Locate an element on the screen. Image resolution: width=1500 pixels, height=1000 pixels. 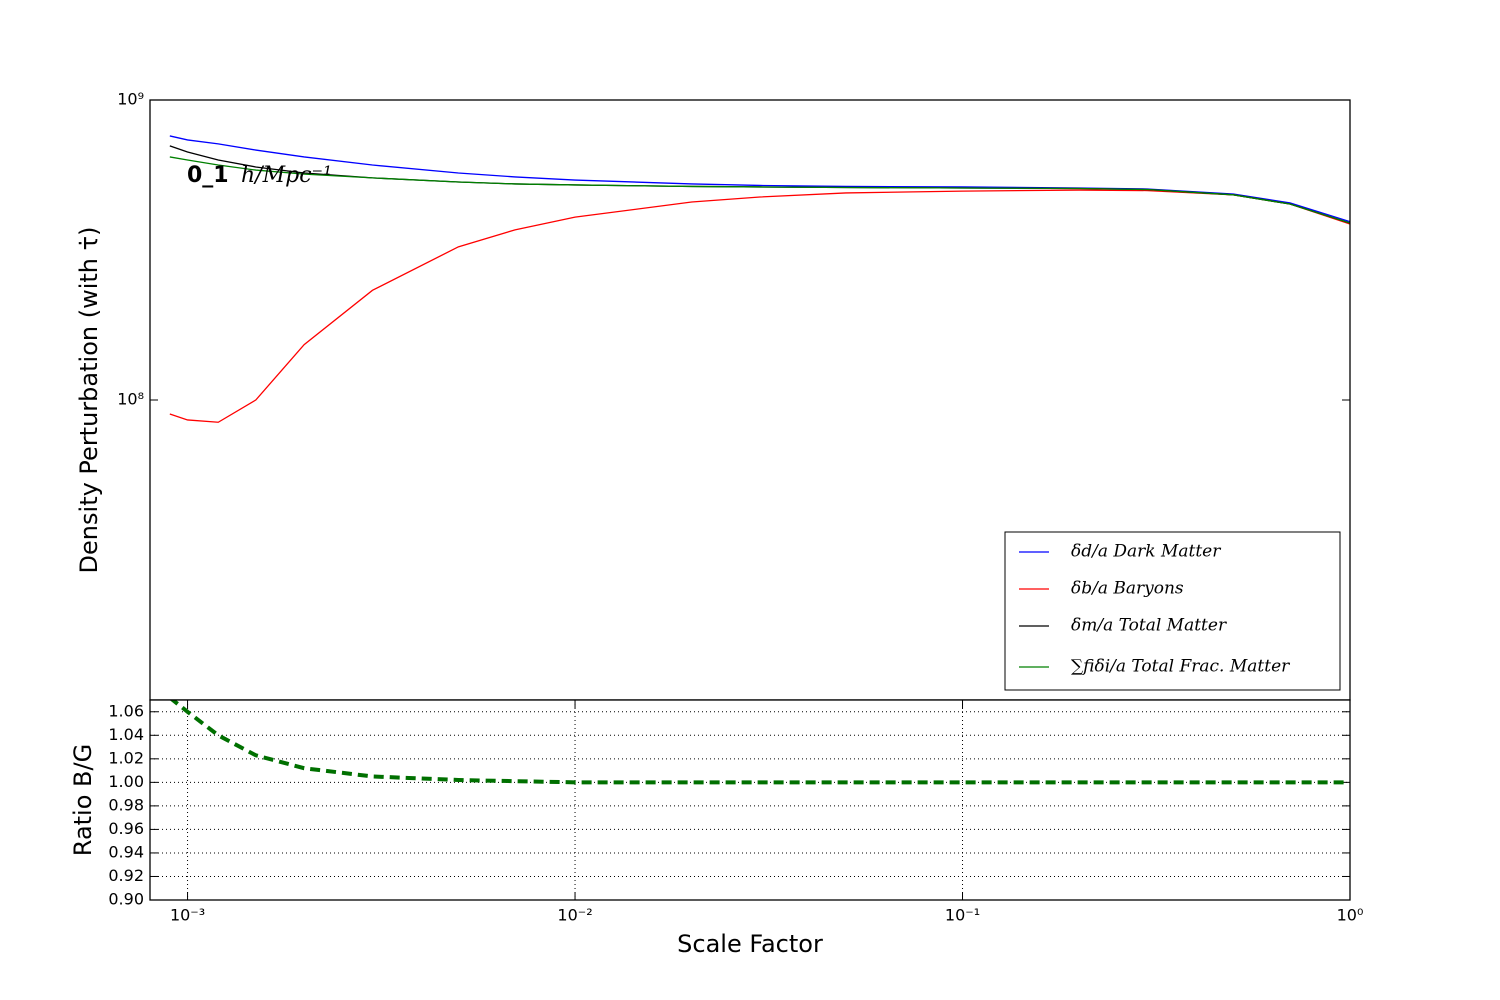
ratio-line is located at coordinates (759, 742).